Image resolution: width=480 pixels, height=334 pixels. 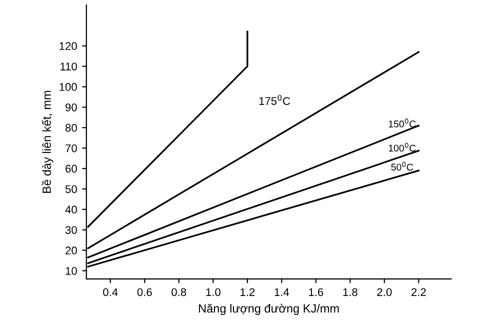 What do you see at coordinates (68, 87) in the screenshot?
I see `y-tick-label: 100` at bounding box center [68, 87].